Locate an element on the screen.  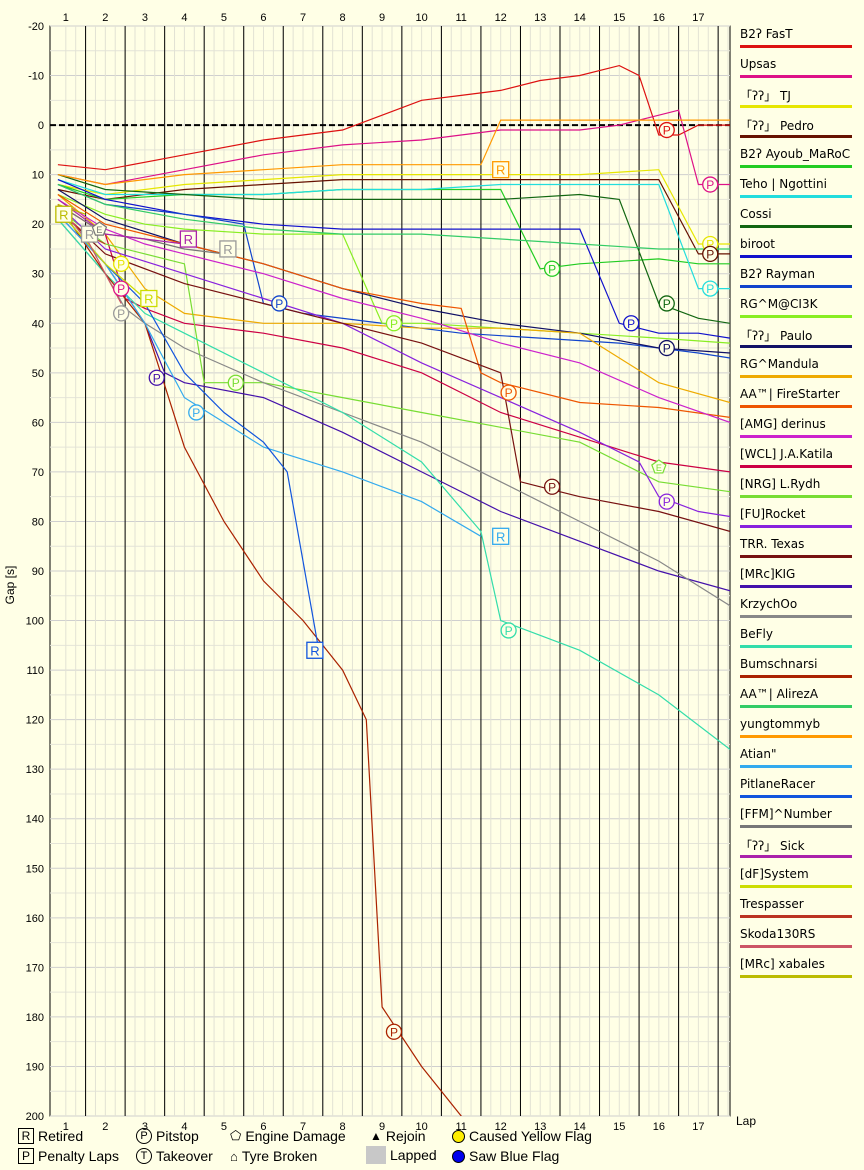
x-tick-label-top: 8 is located at coordinates (342, 18).